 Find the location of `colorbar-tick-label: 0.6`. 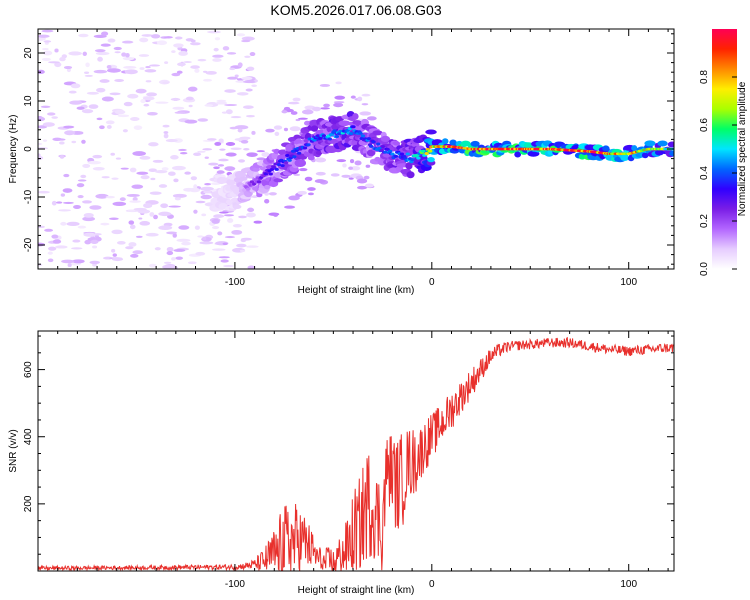

colorbar-tick-label: 0.6 is located at coordinates (704, 125).